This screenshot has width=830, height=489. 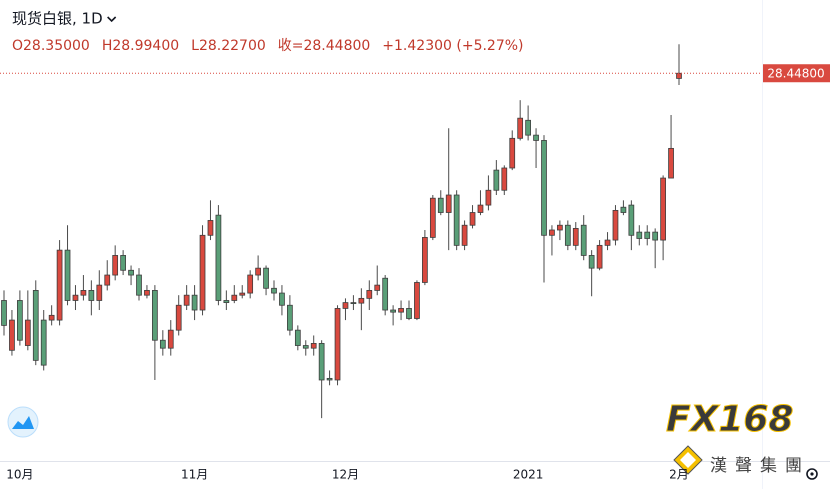 I want to click on legend-item: O28.35000, so click(x=51, y=46).